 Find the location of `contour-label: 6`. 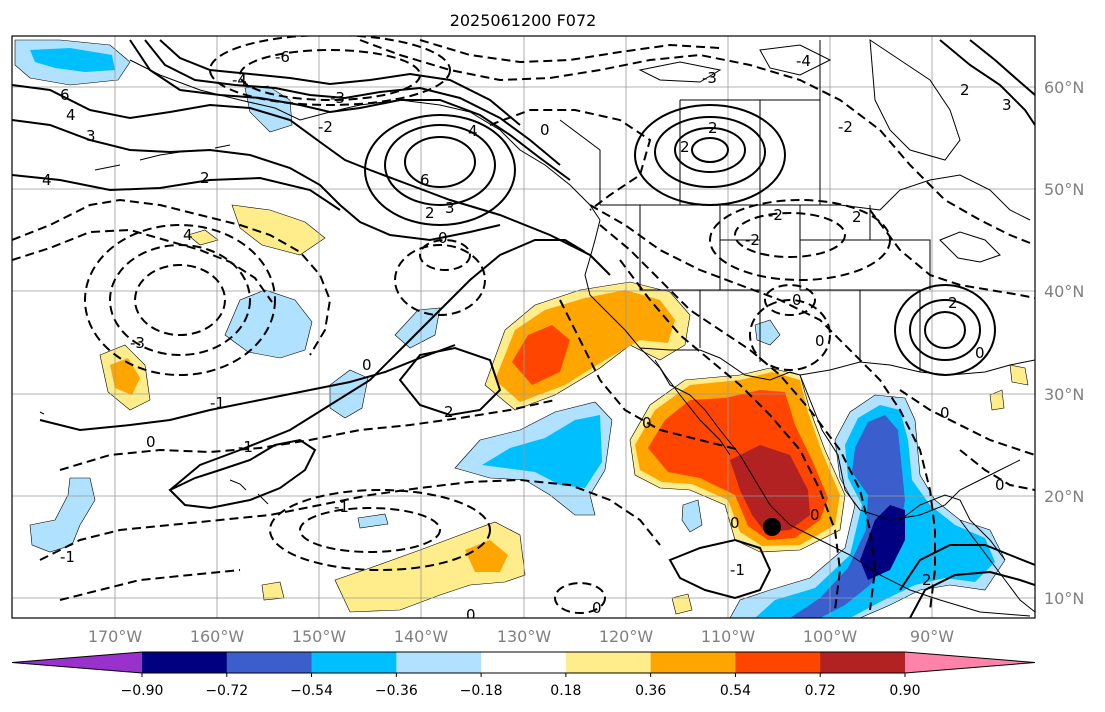

contour-label: 6 is located at coordinates (425, 180).